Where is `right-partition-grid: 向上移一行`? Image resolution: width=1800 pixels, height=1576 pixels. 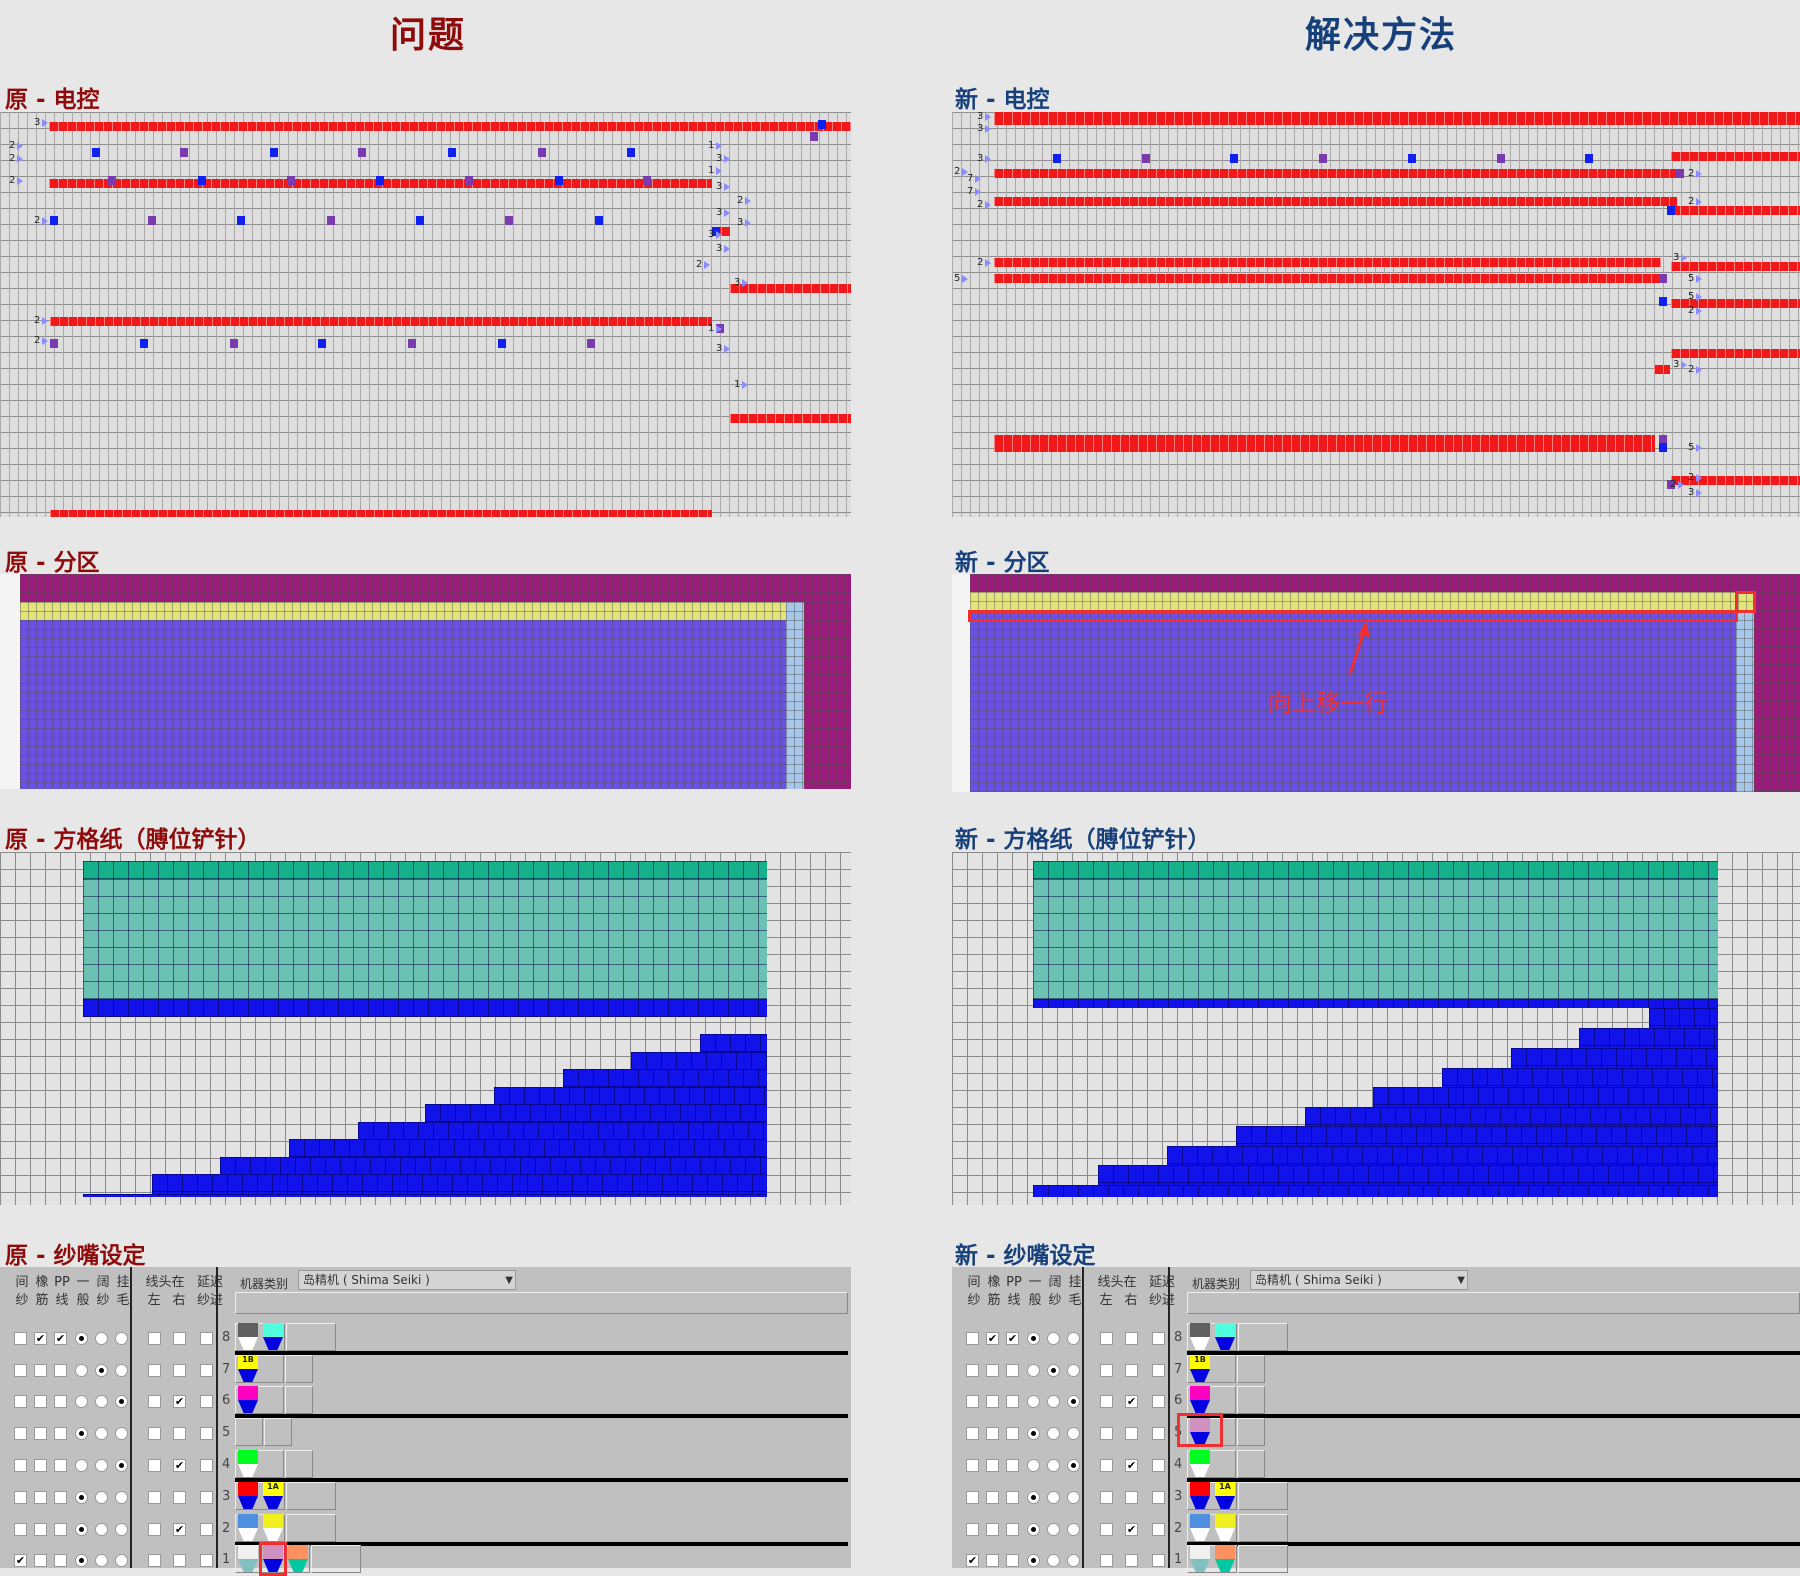 right-partition-grid: 向上移一行 is located at coordinates (1376, 683).